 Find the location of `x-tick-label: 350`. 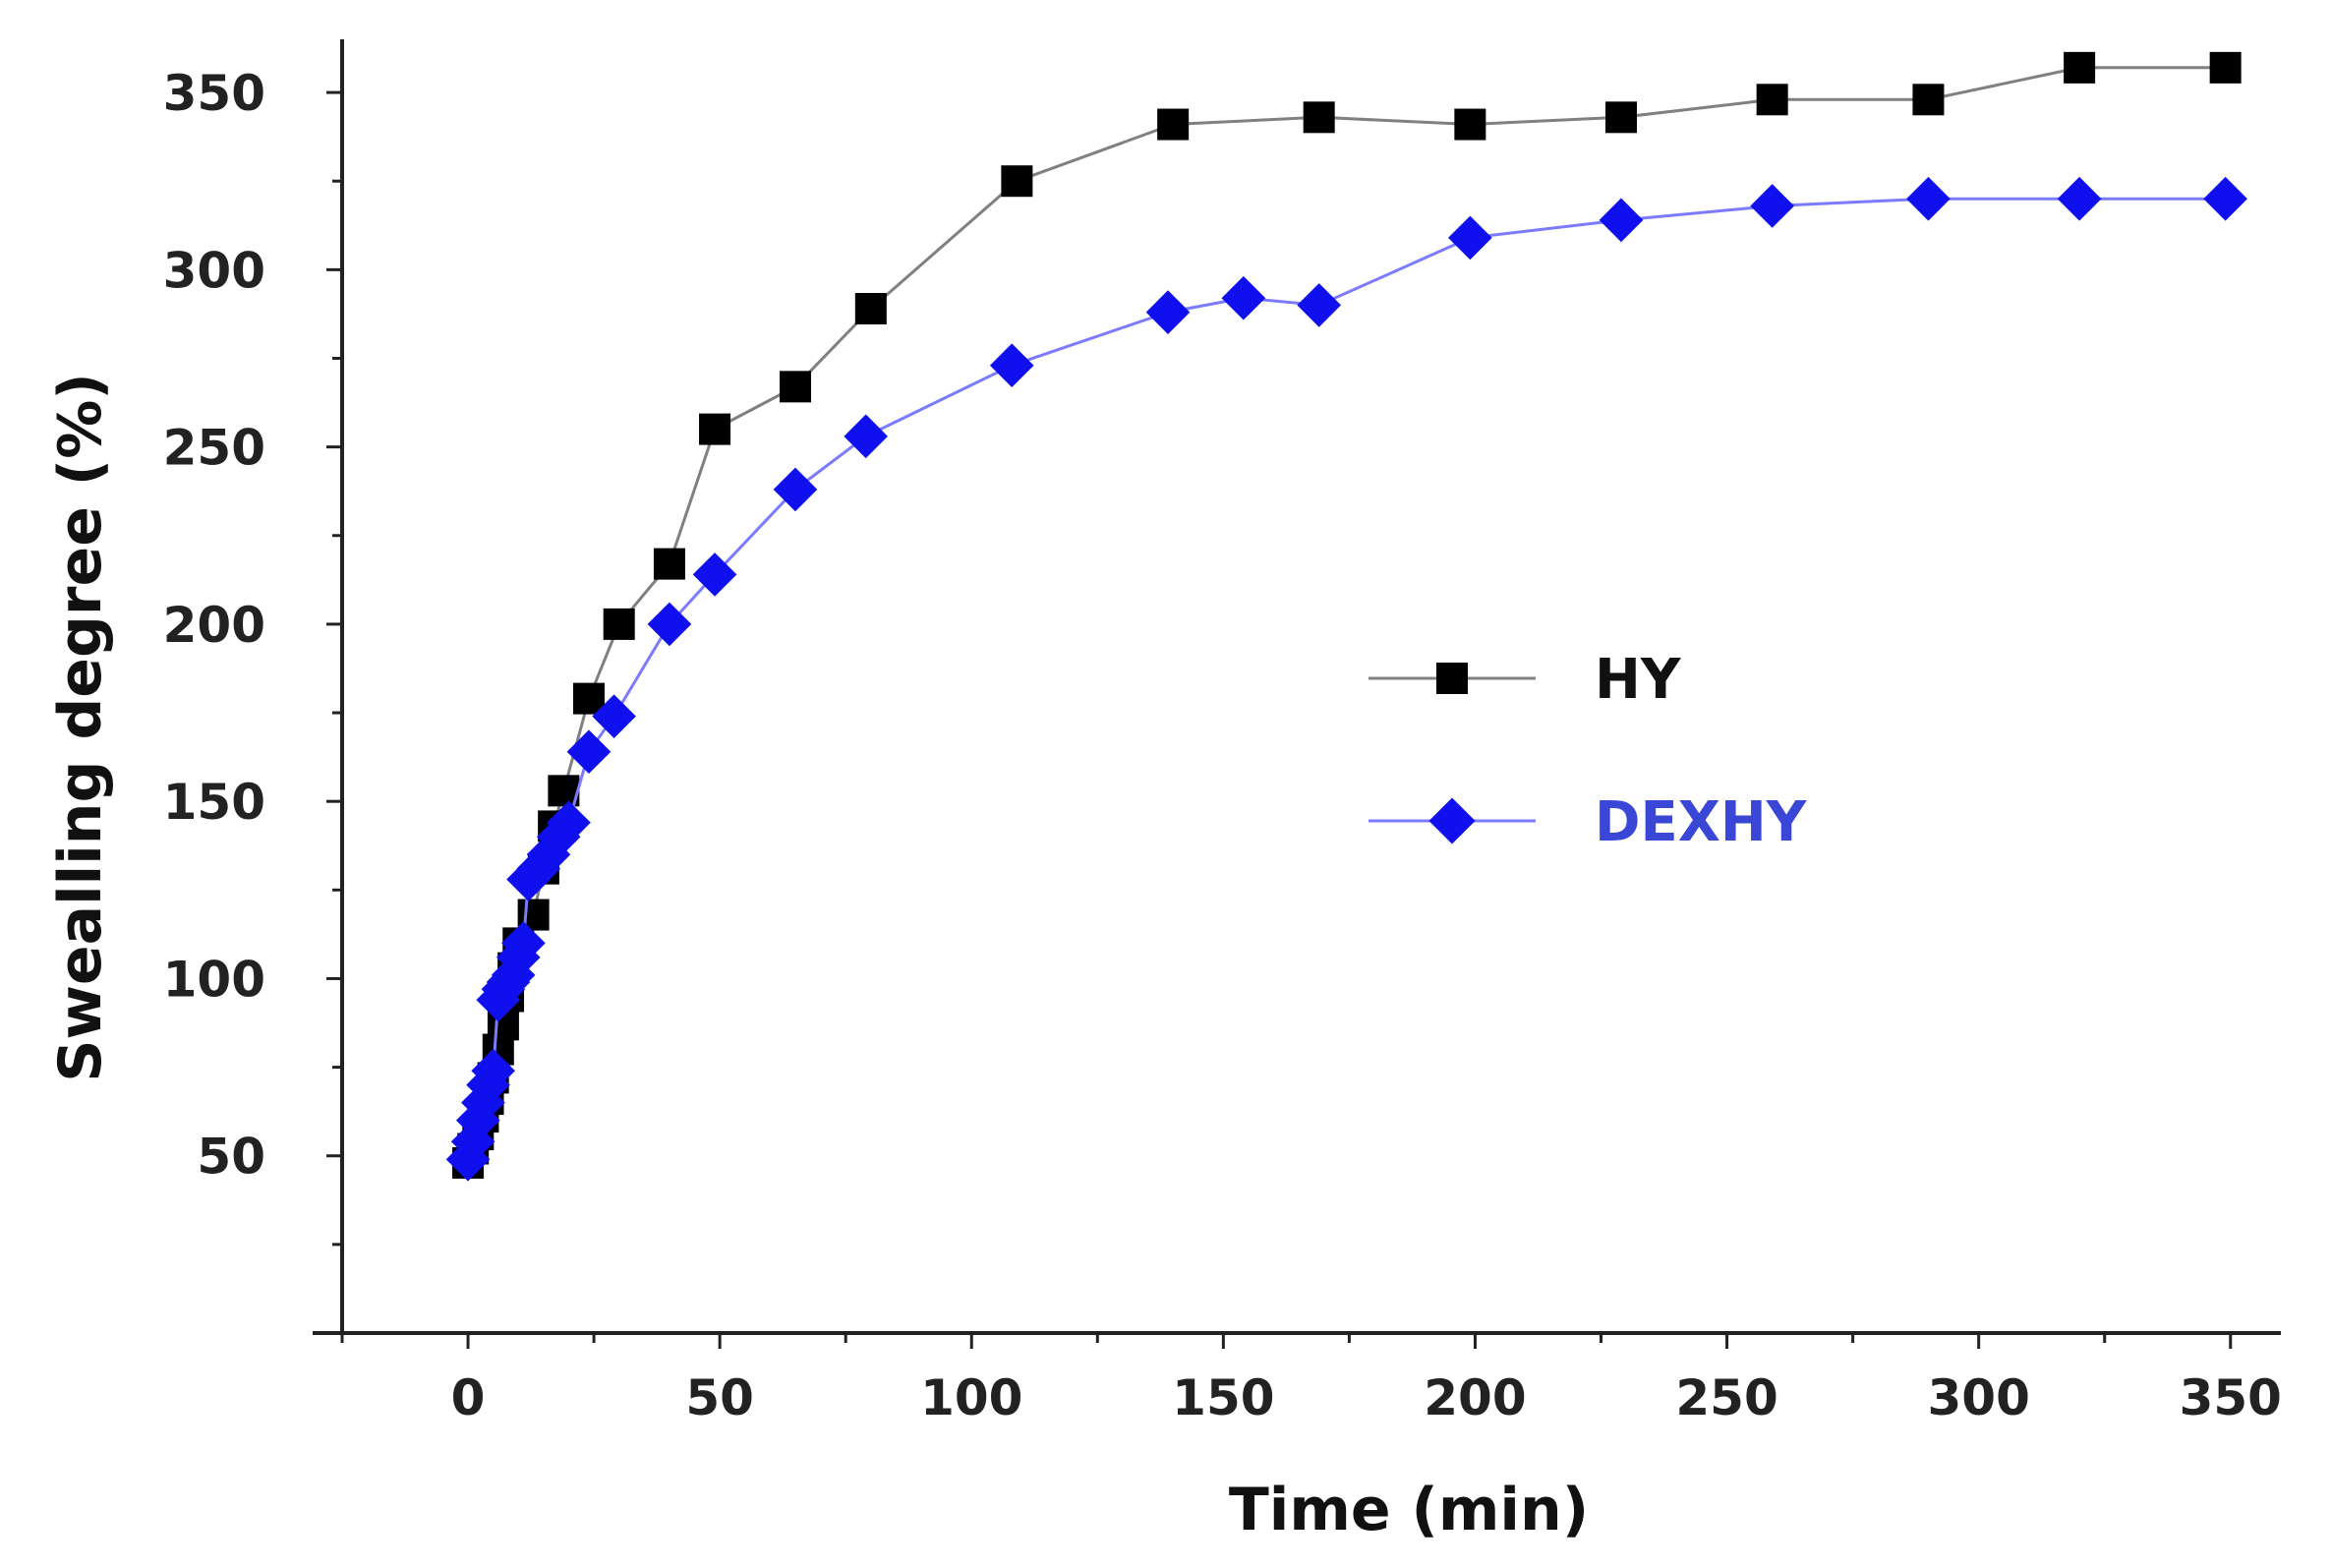

x-tick-label: 350 is located at coordinates (2231, 1397).